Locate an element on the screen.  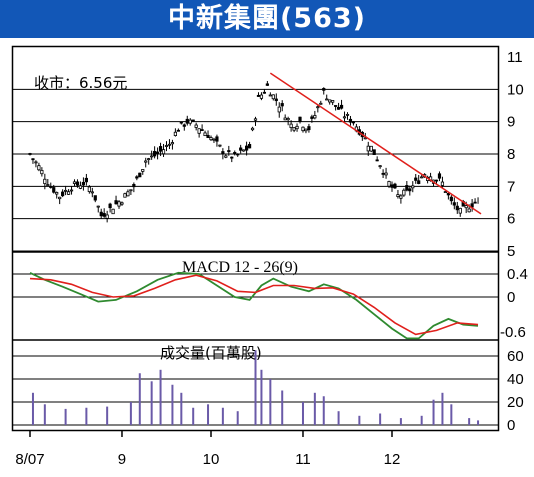
volume-bars is located at coordinates (255, 387).